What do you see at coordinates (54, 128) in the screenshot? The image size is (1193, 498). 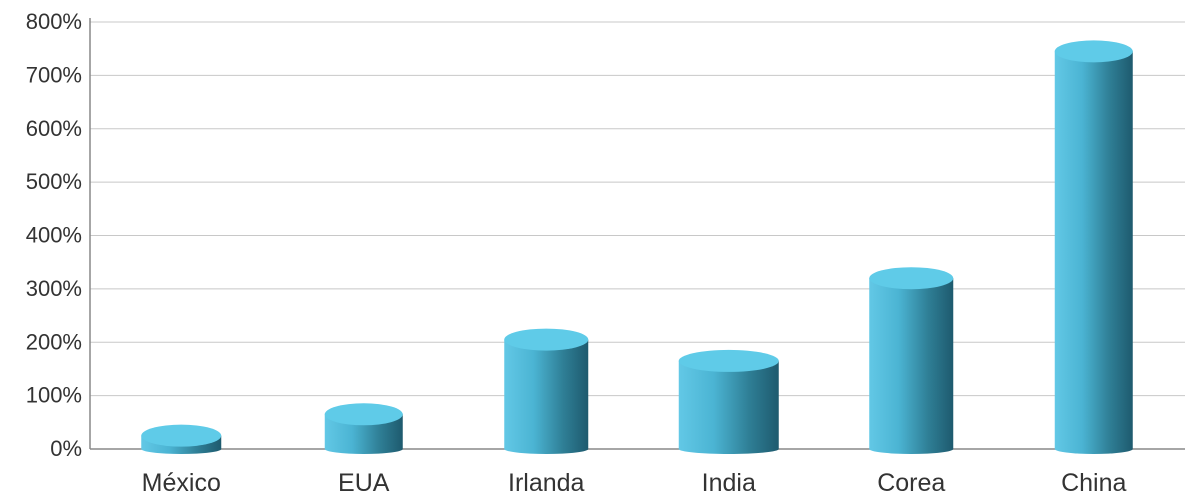 I see `y-tick-label: 600%` at bounding box center [54, 128].